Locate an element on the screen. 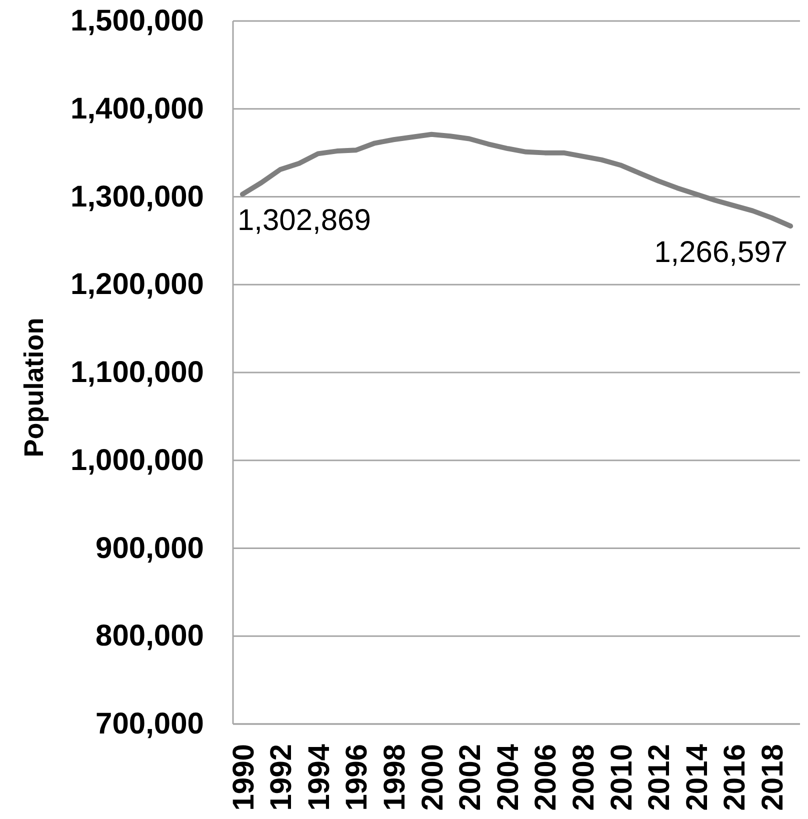  x-tick-label: 1998 is located at coordinates (395, 777).